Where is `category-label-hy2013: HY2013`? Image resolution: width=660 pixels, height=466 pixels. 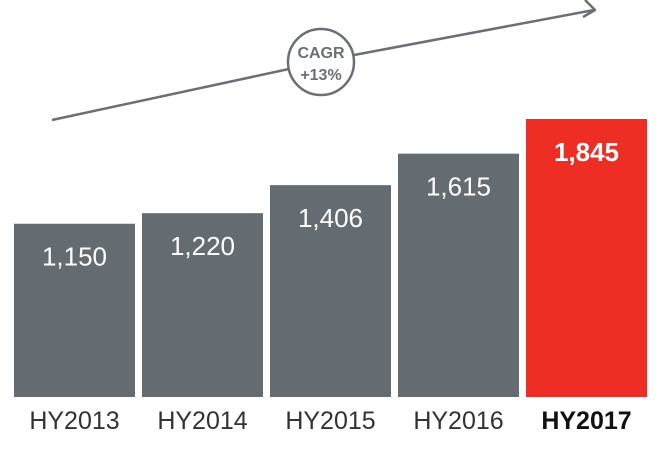
category-label-hy2013: HY2013 is located at coordinates (74, 421).